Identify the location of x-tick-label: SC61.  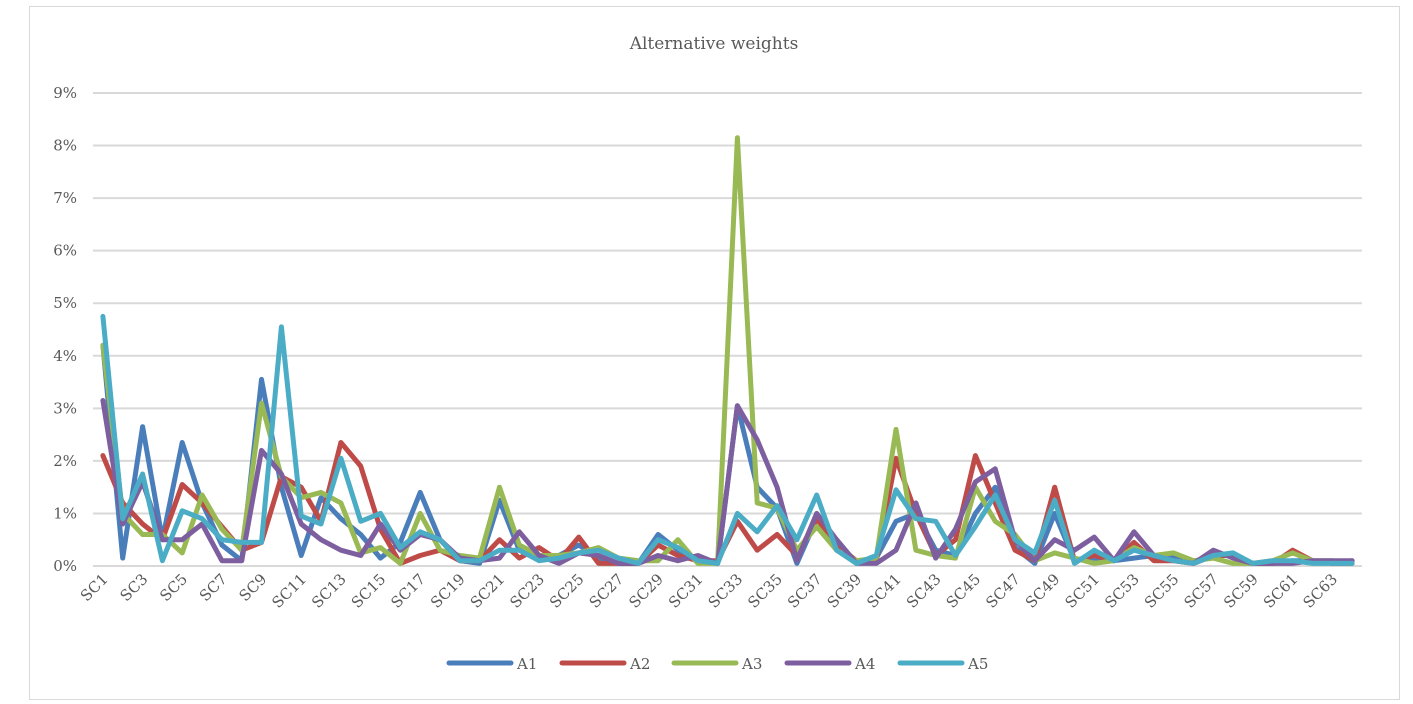
(1281, 591).